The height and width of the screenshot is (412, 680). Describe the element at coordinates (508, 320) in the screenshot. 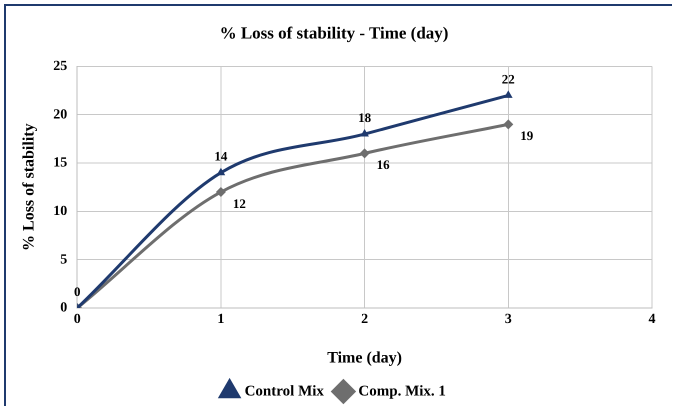

I see `x-tick-label: 3` at that location.